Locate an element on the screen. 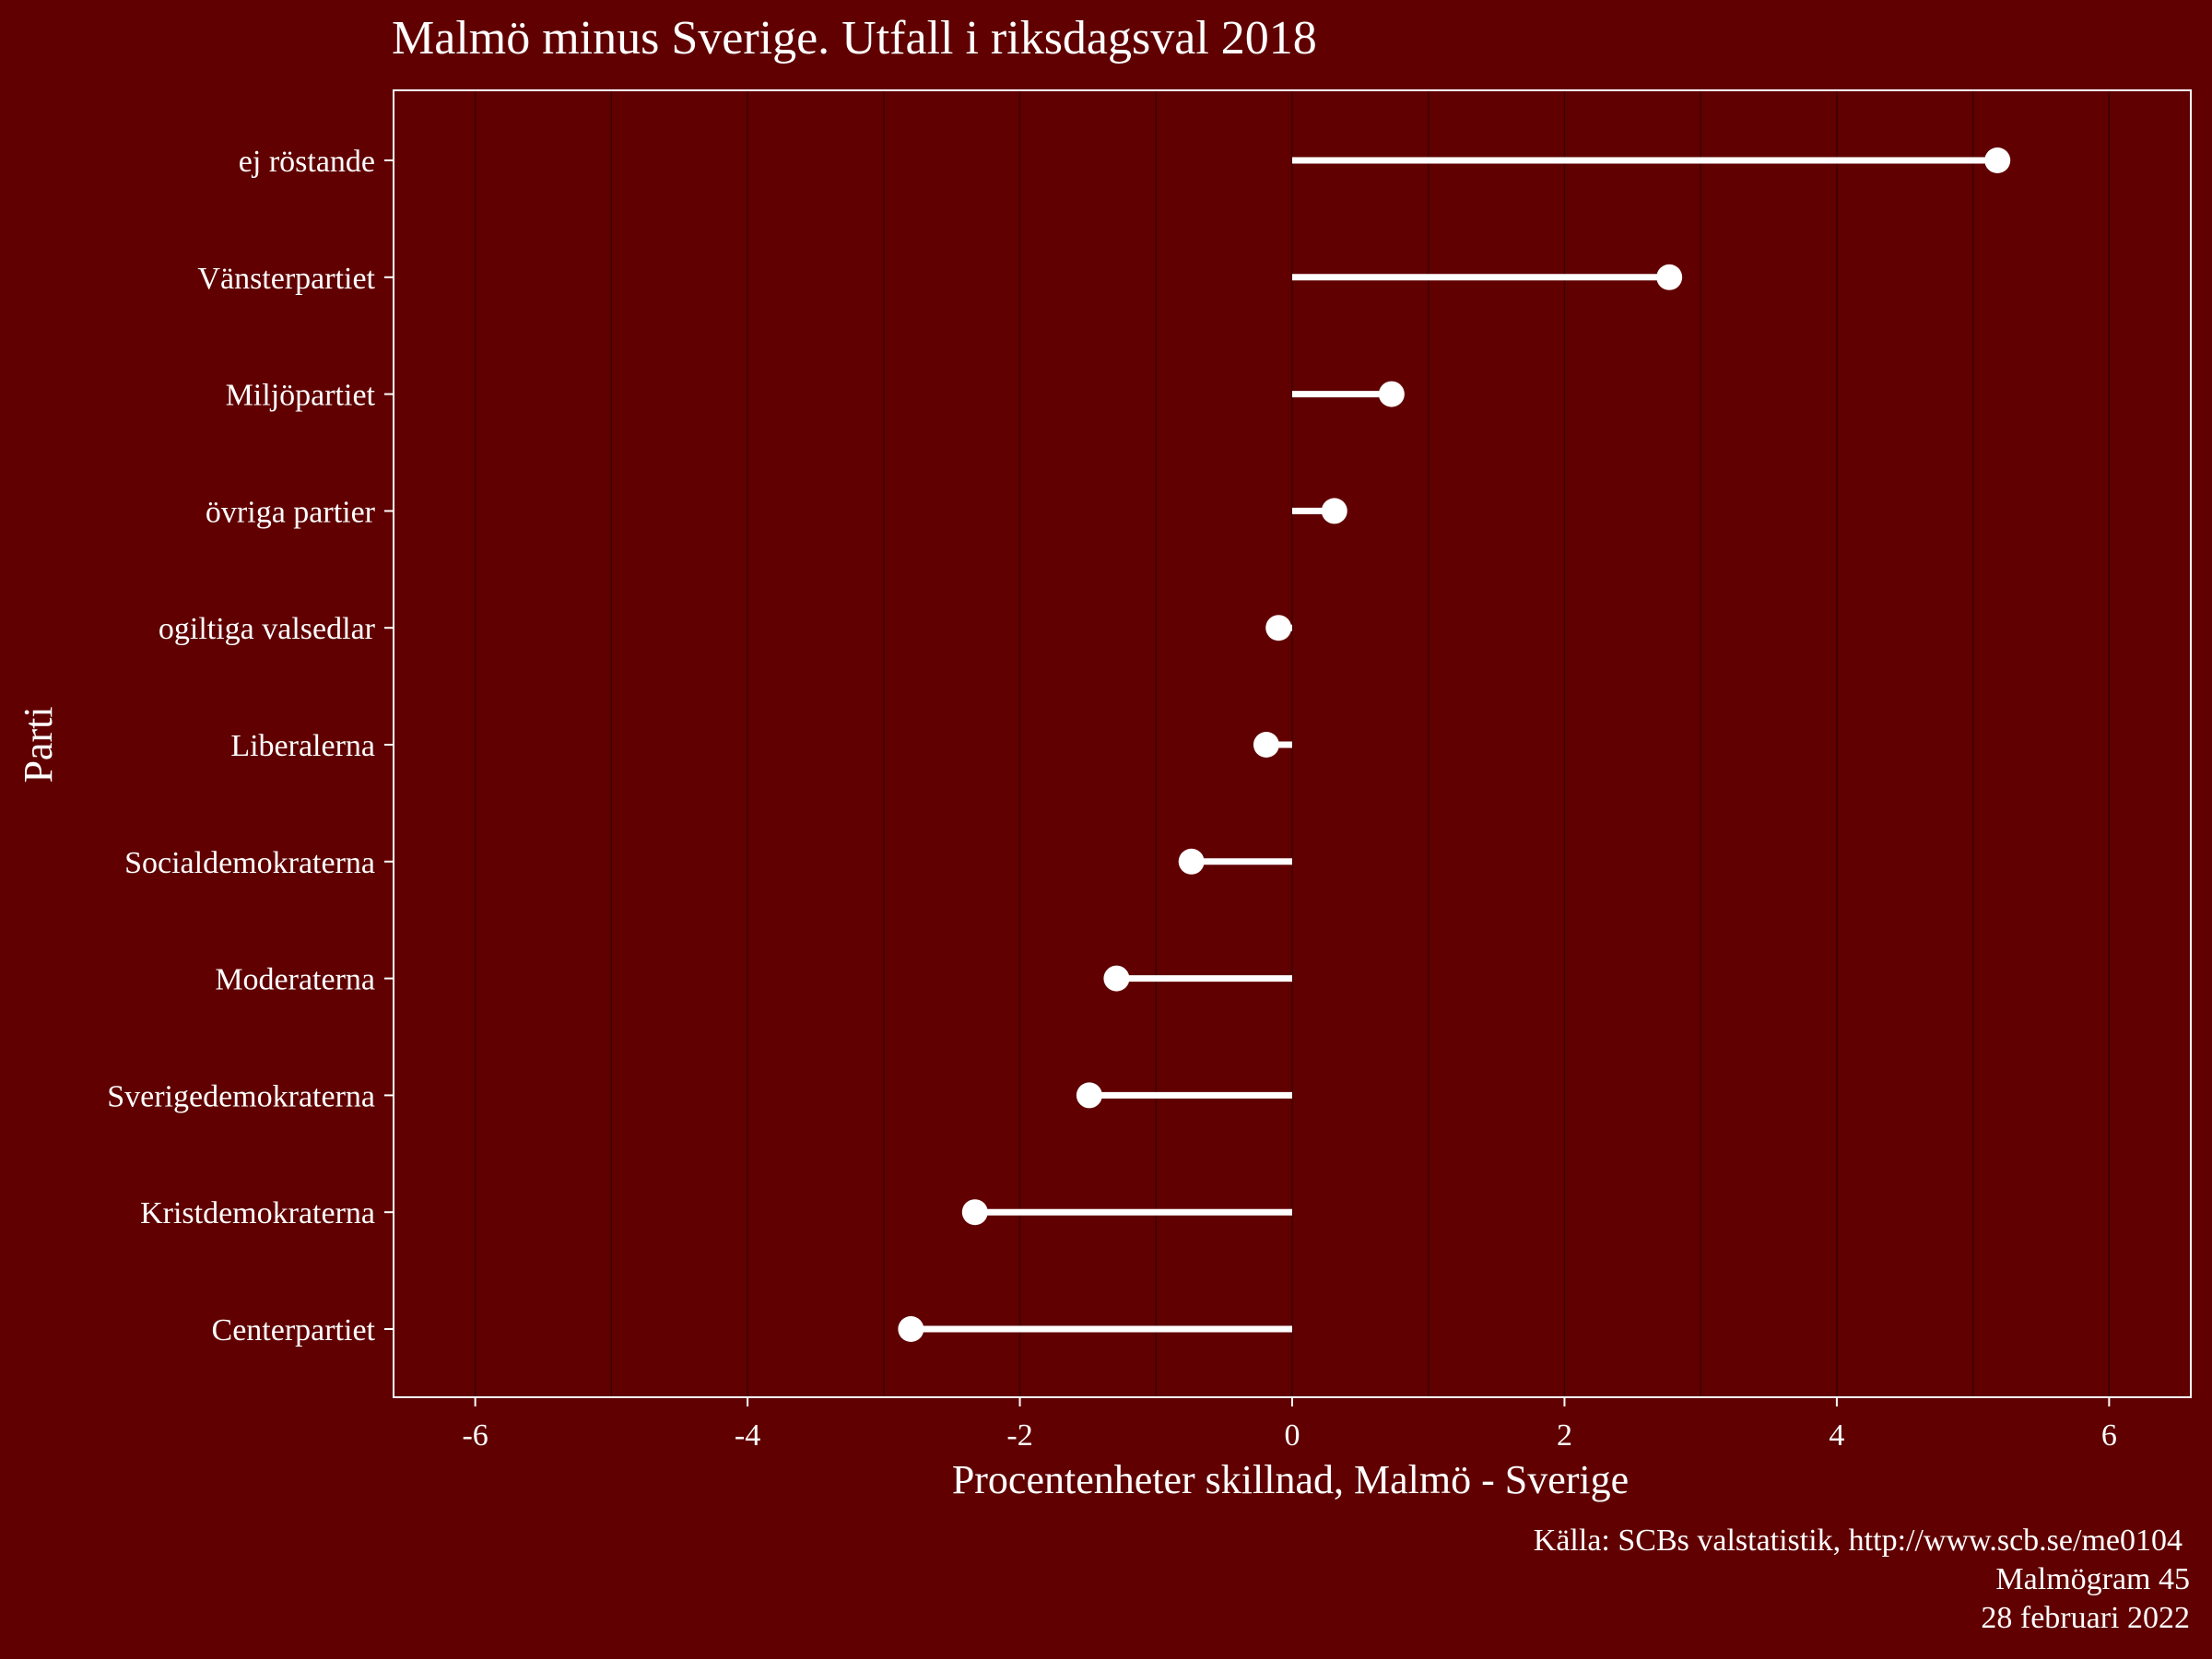 This screenshot has height=1659, width=2212. x-tick-label: -6 is located at coordinates (475, 1435).